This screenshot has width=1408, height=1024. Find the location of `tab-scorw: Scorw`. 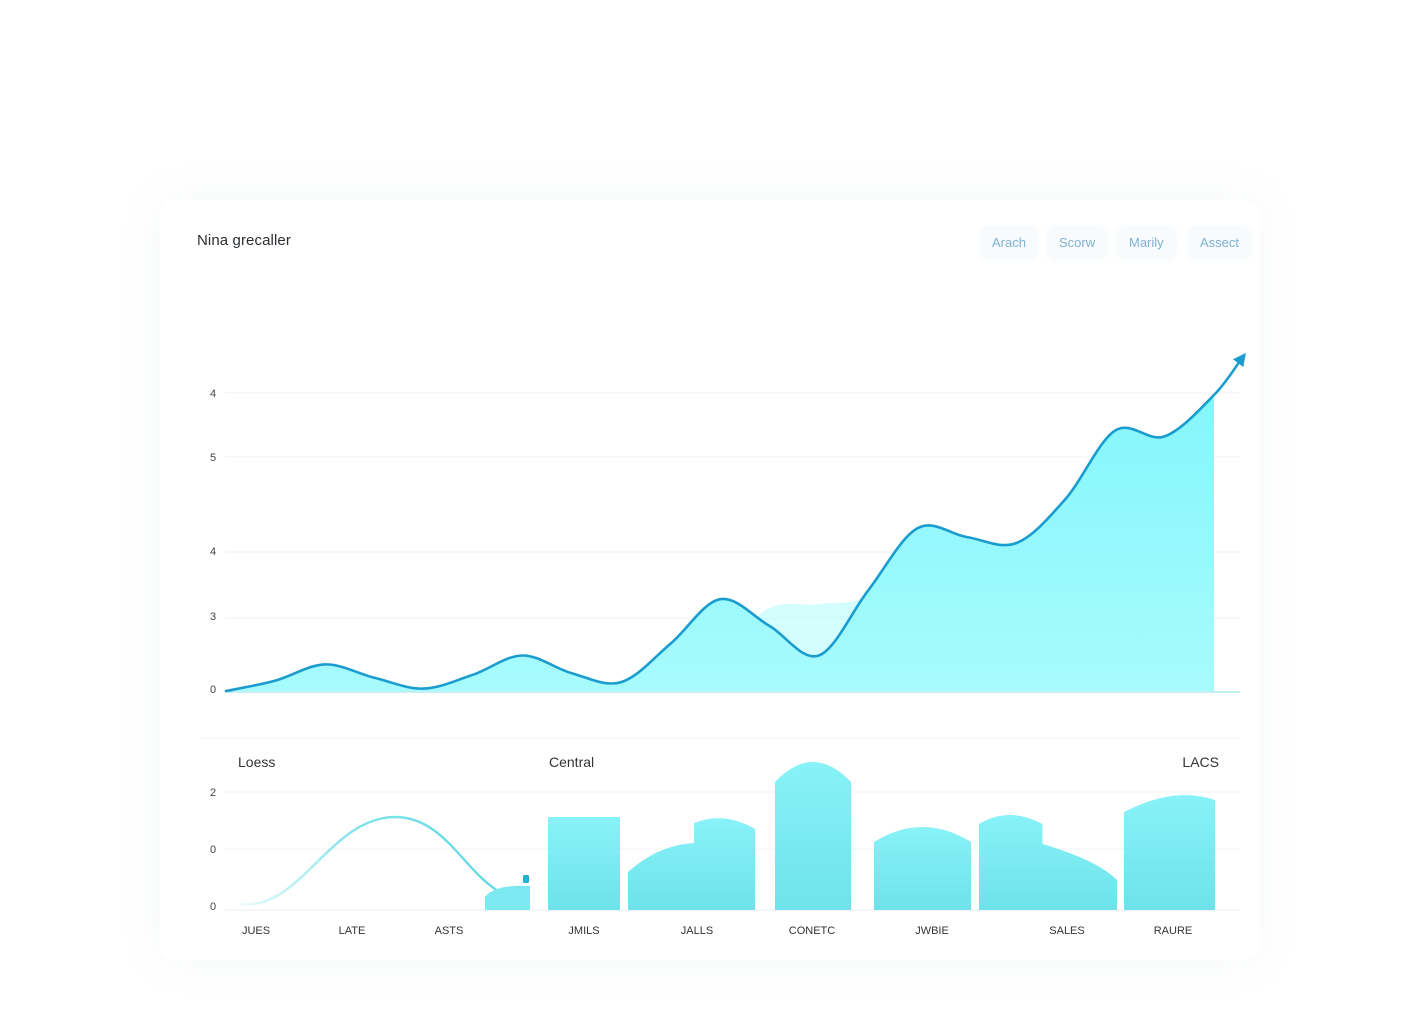

tab-scorw: Scorw is located at coordinates (1077, 243).